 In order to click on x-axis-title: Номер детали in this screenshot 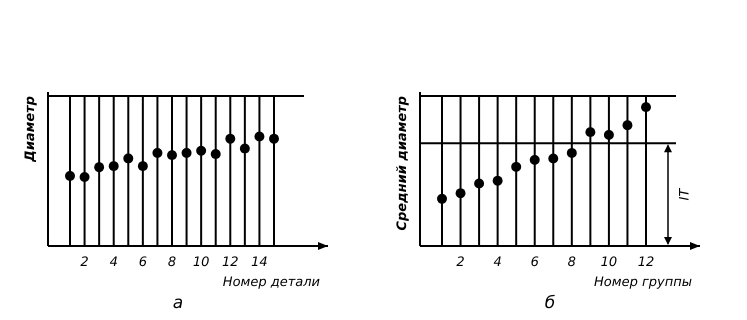, I will do `click(271, 282)`.